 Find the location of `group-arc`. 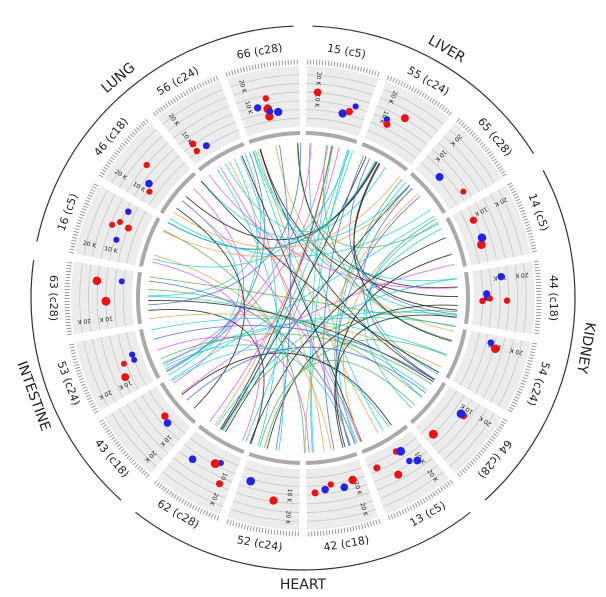

group-arc is located at coordinates (530, 335).